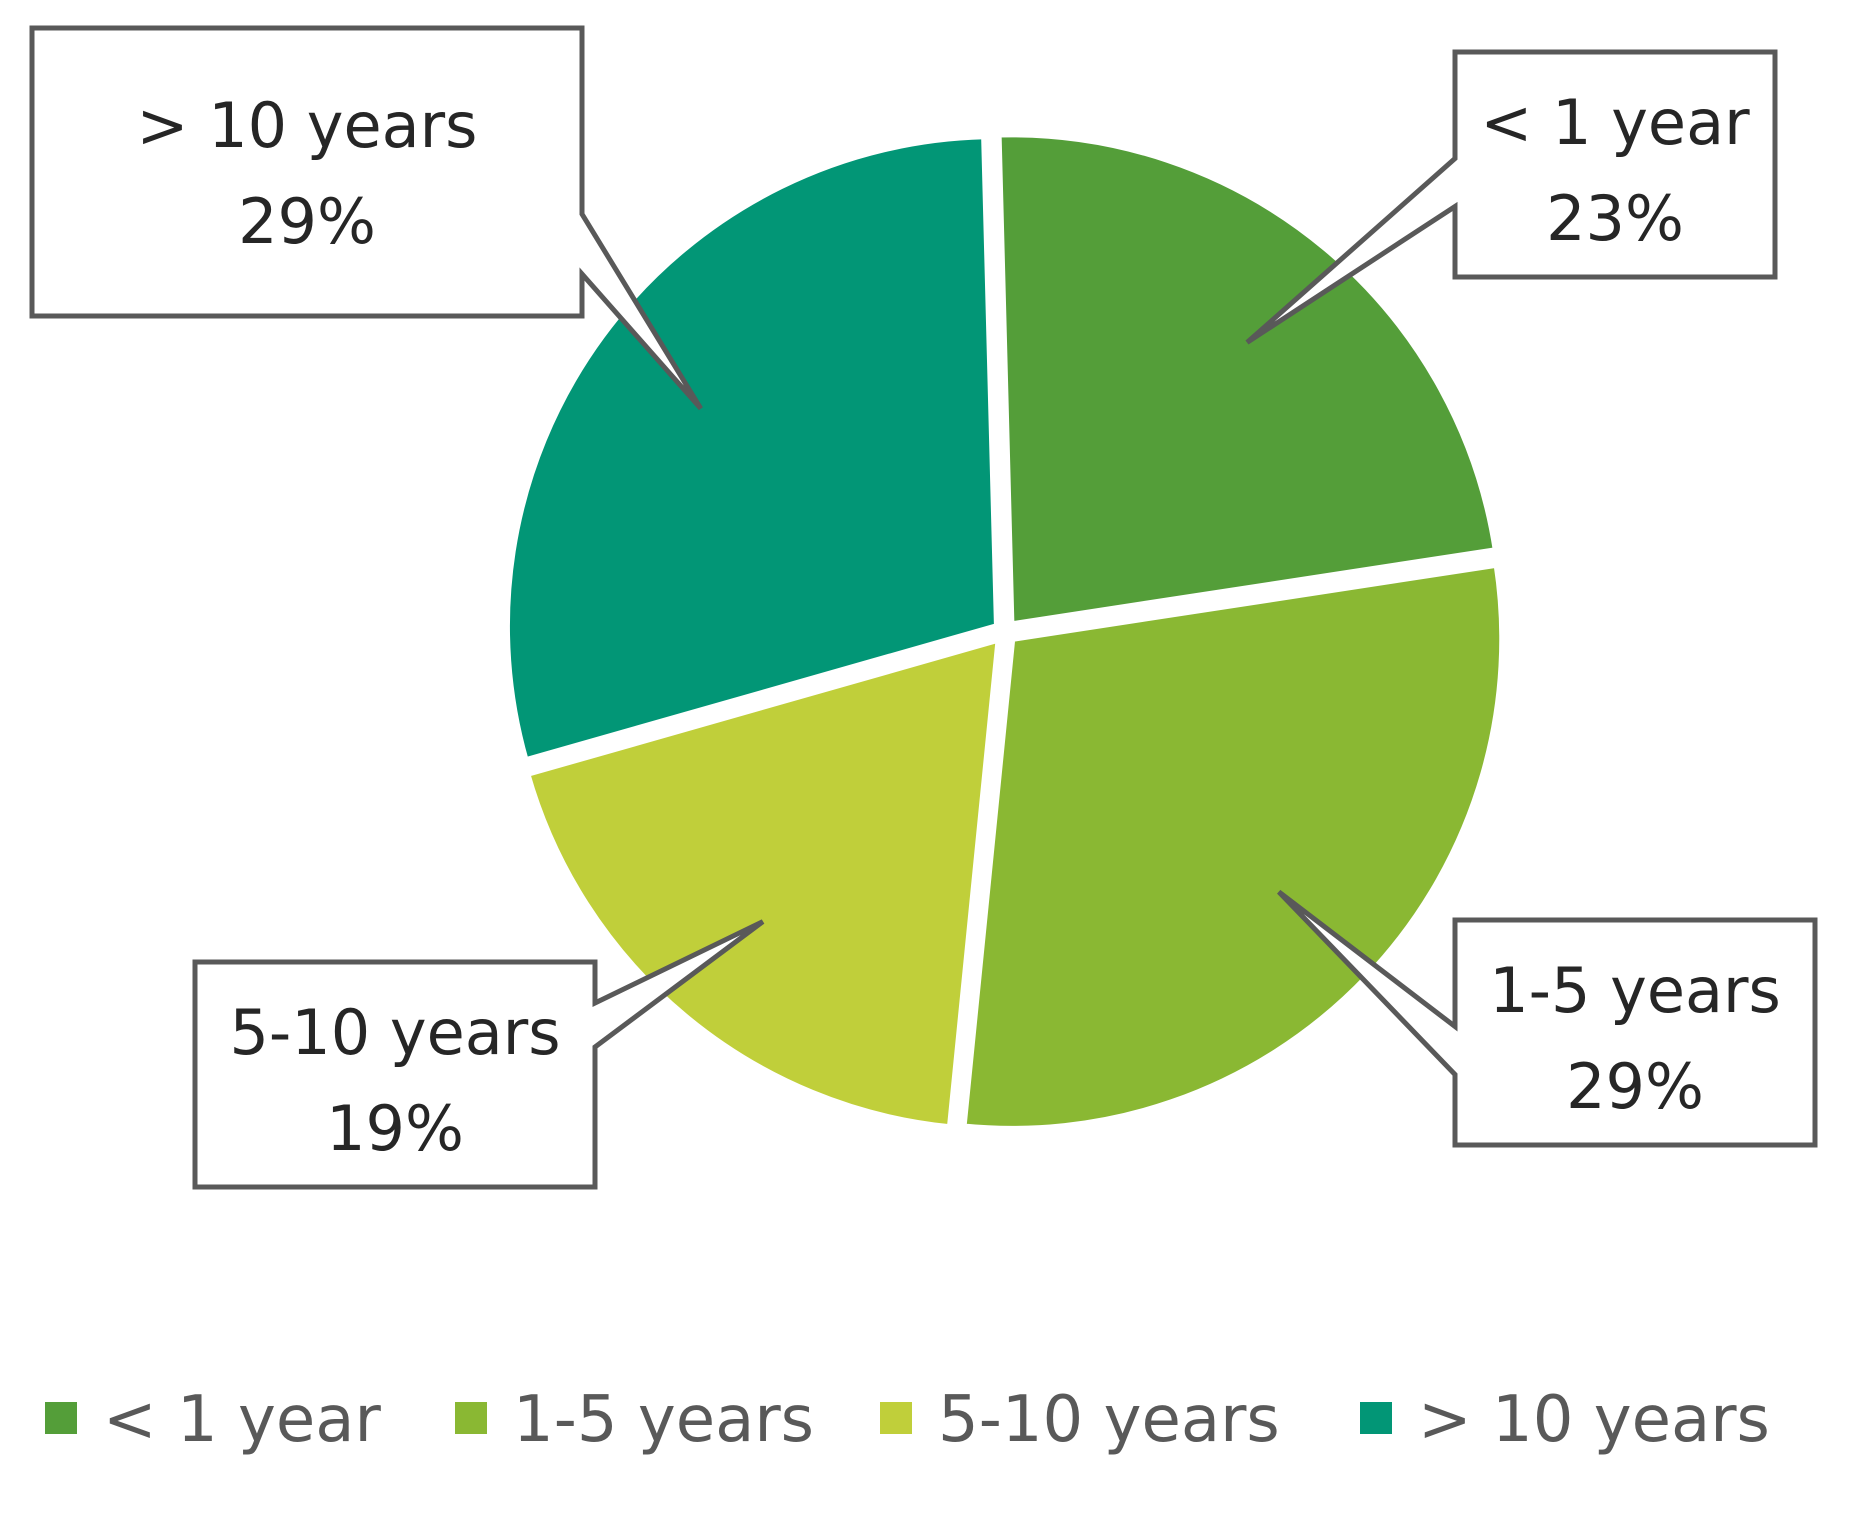 The width and height of the screenshot is (1853, 1516). What do you see at coordinates (242, 1420) in the screenshot?
I see `legend-label: < 1 year` at bounding box center [242, 1420].